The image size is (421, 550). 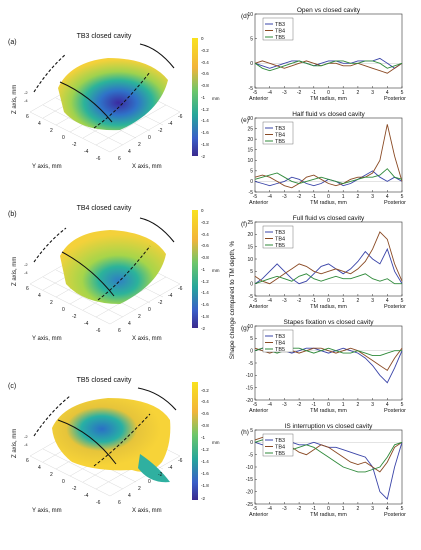 I want to click on series-line-tb5, so click(x=328, y=279).